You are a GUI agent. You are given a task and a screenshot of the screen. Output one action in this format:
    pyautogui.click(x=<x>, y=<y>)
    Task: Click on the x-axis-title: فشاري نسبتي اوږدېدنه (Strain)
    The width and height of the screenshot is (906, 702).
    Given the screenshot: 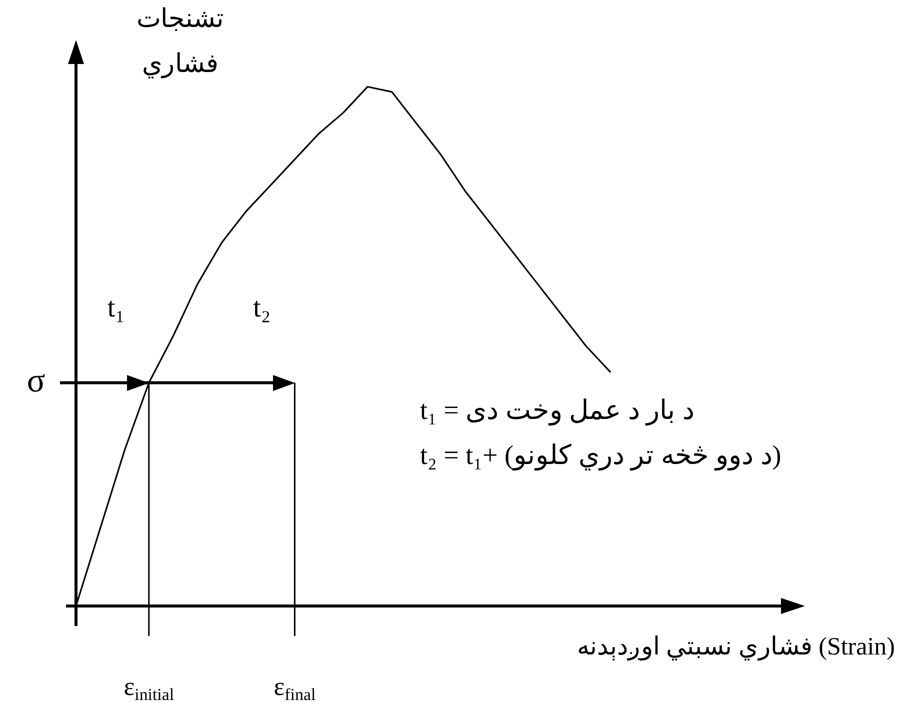 What is the action you would take?
    pyautogui.click(x=736, y=648)
    